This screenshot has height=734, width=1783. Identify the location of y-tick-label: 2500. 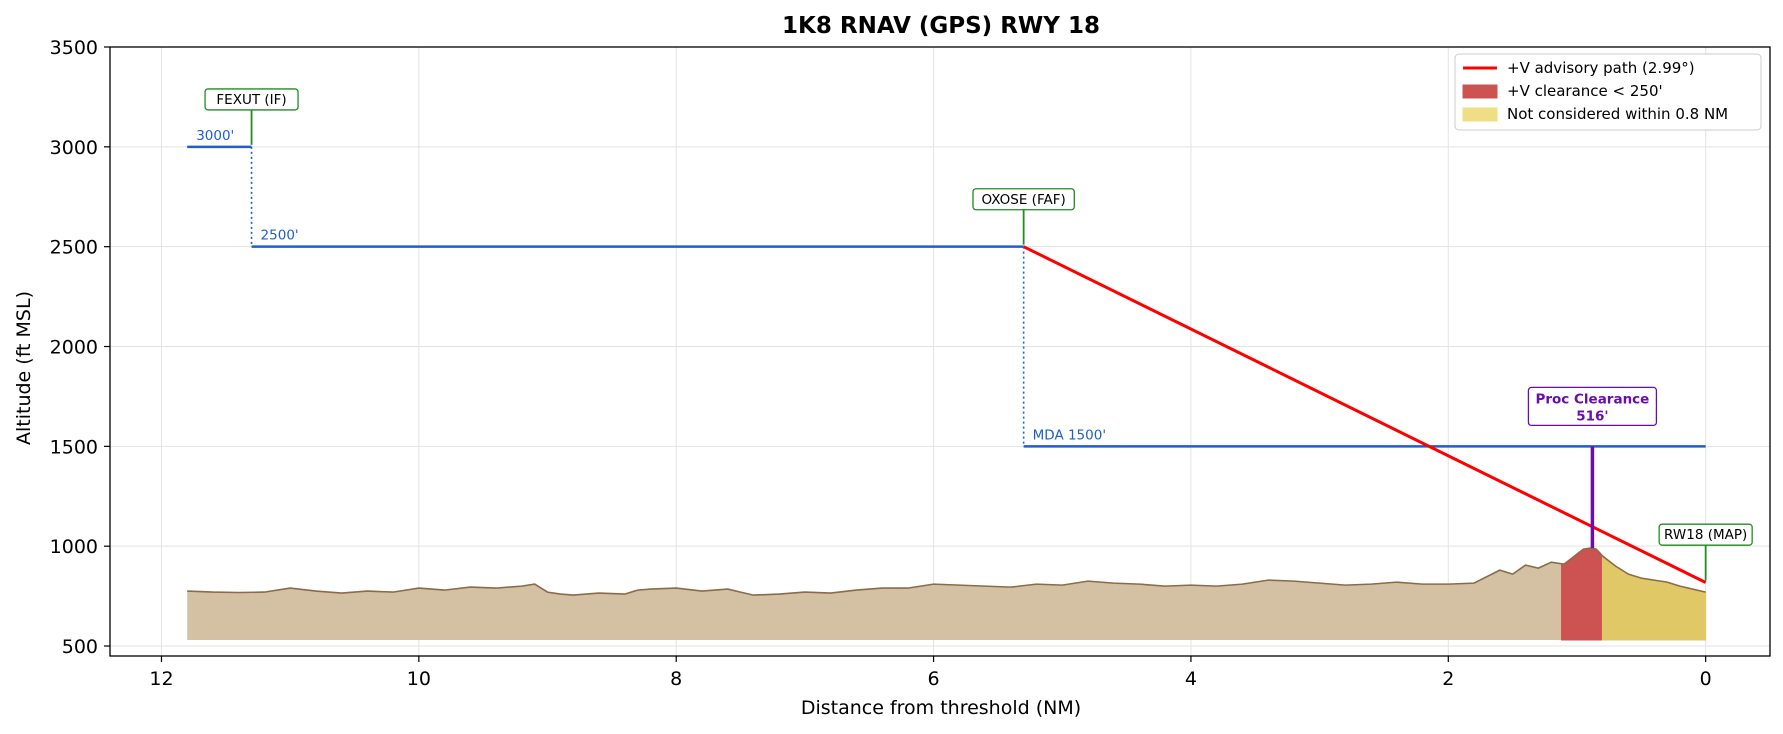
(74, 248).